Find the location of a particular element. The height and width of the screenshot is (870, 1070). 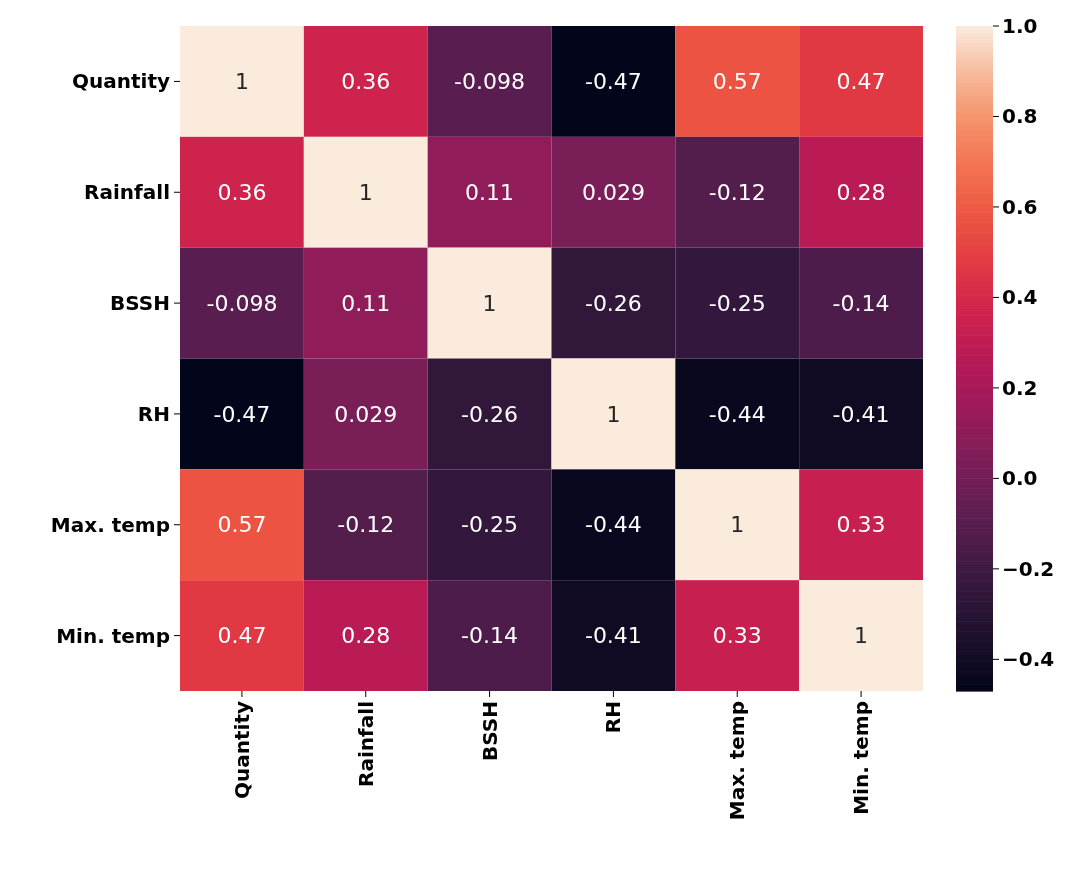

x-tick-label: Quantity is located at coordinates (241, 750).